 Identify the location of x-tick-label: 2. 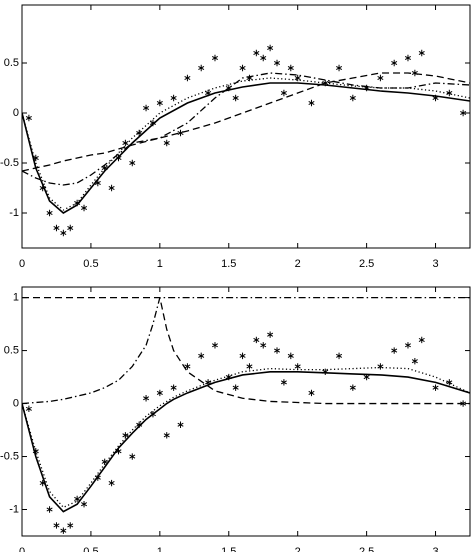
(298, 549).